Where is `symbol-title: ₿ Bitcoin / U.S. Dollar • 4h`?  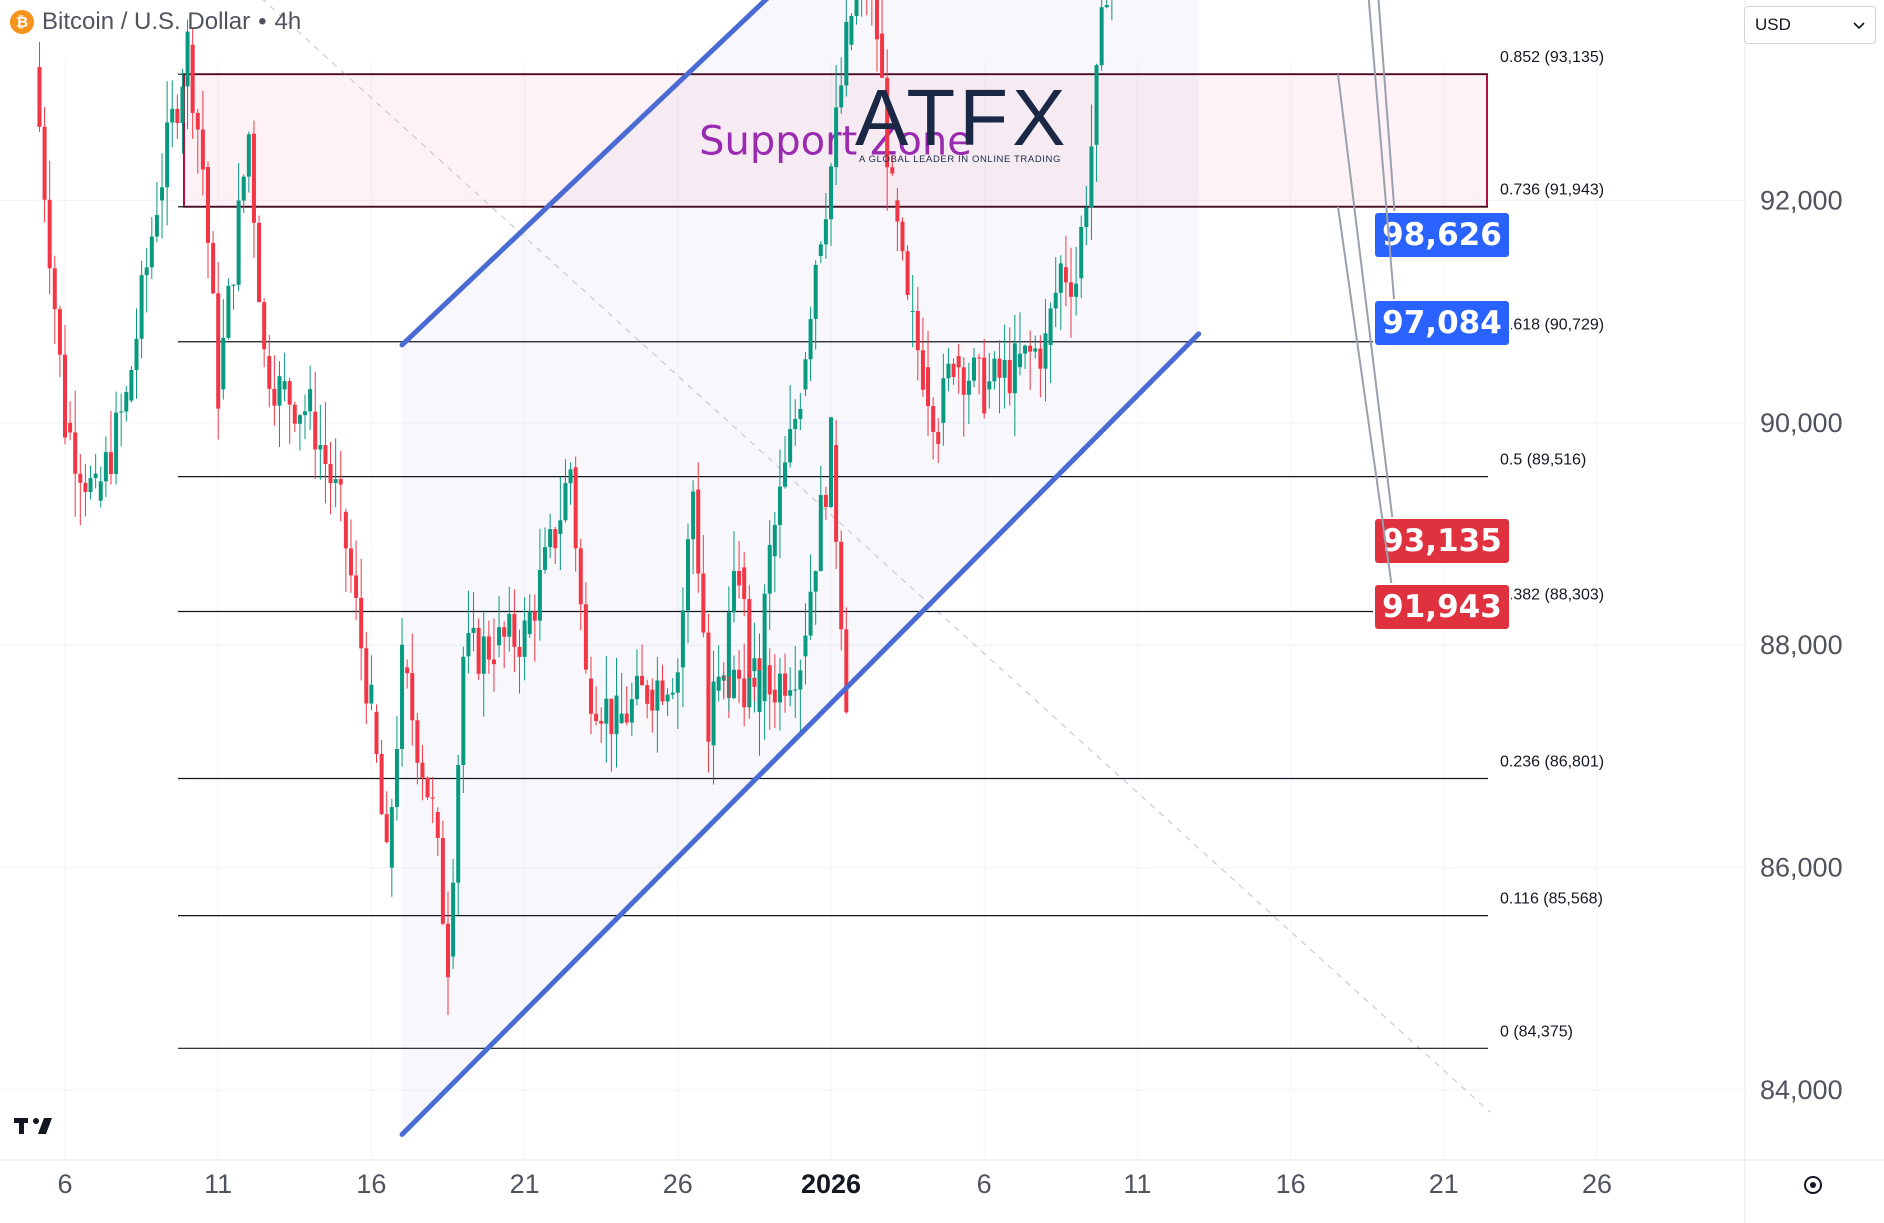
symbol-title: ₿ Bitcoin / U.S. Dollar • 4h is located at coordinates (155, 22).